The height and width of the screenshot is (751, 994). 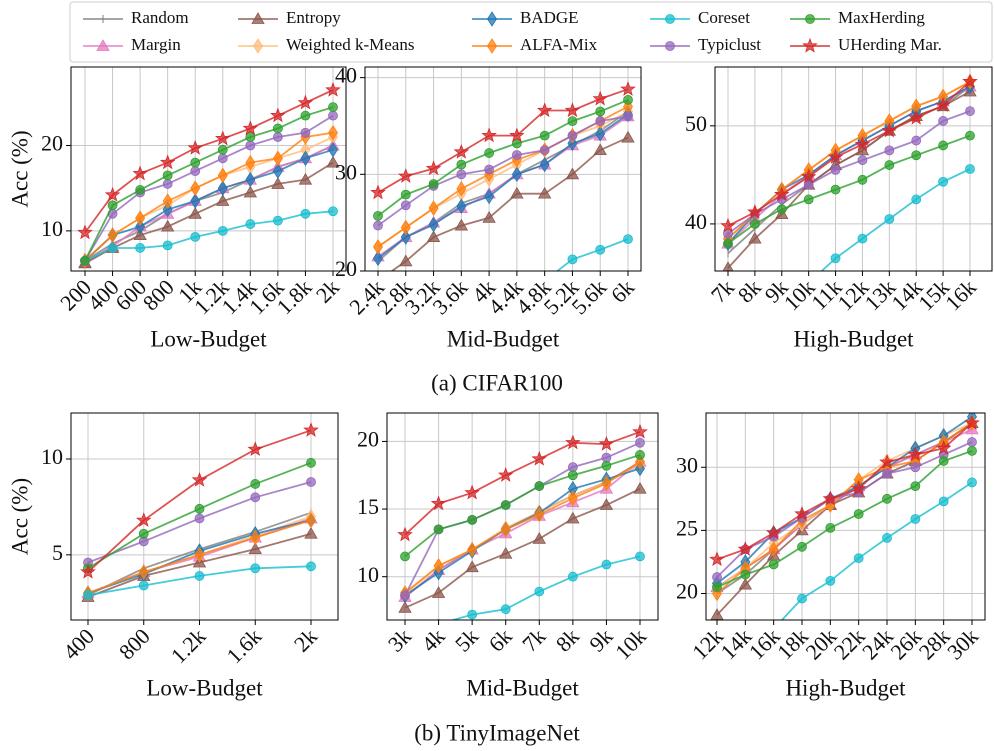 I want to click on x-tick-label: 3k, so click(x=399, y=639).